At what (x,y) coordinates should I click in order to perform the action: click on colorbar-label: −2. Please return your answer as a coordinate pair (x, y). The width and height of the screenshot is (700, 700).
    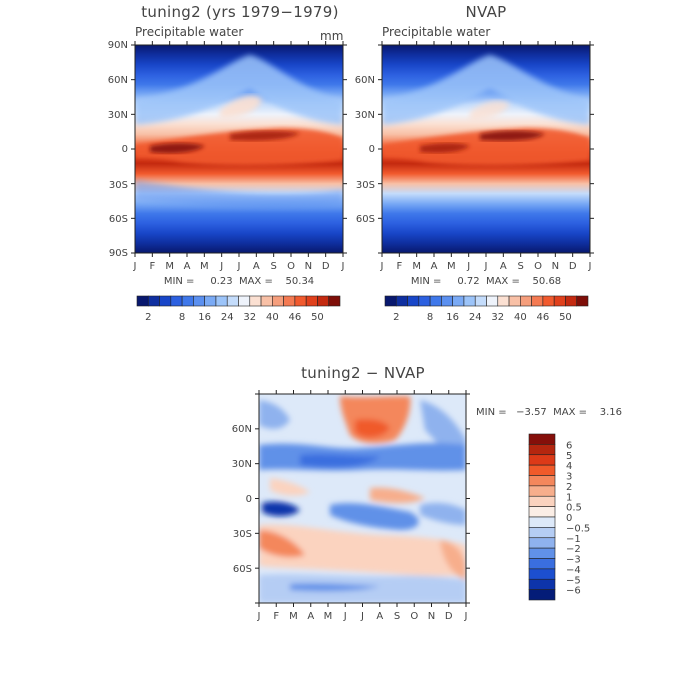
    Looking at the image, I should click on (573, 549).